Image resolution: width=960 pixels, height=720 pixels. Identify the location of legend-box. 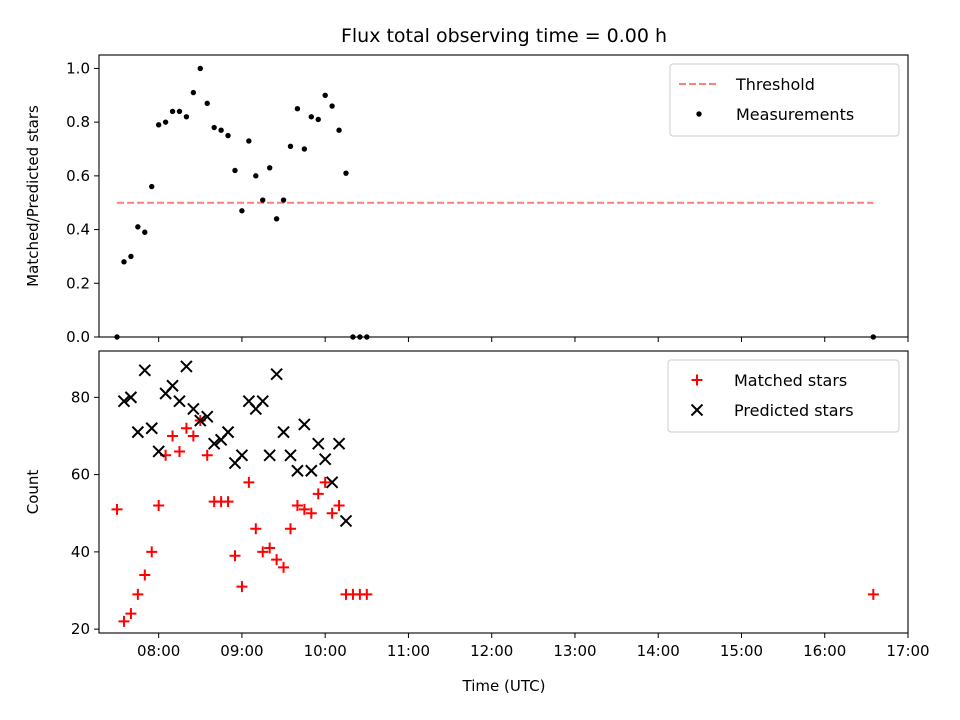
(783, 396).